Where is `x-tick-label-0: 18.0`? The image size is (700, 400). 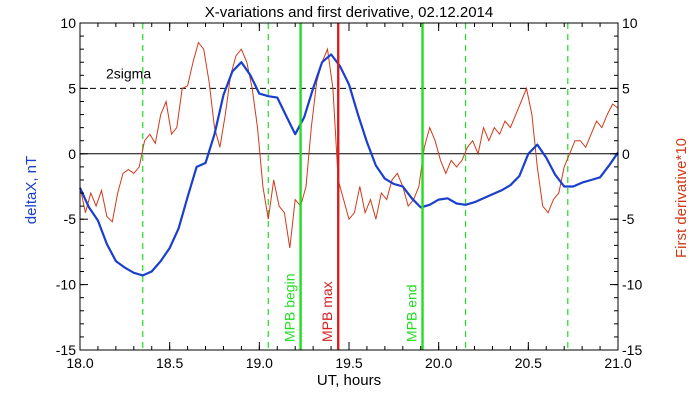
x-tick-label-0: 18.0 is located at coordinates (79, 363).